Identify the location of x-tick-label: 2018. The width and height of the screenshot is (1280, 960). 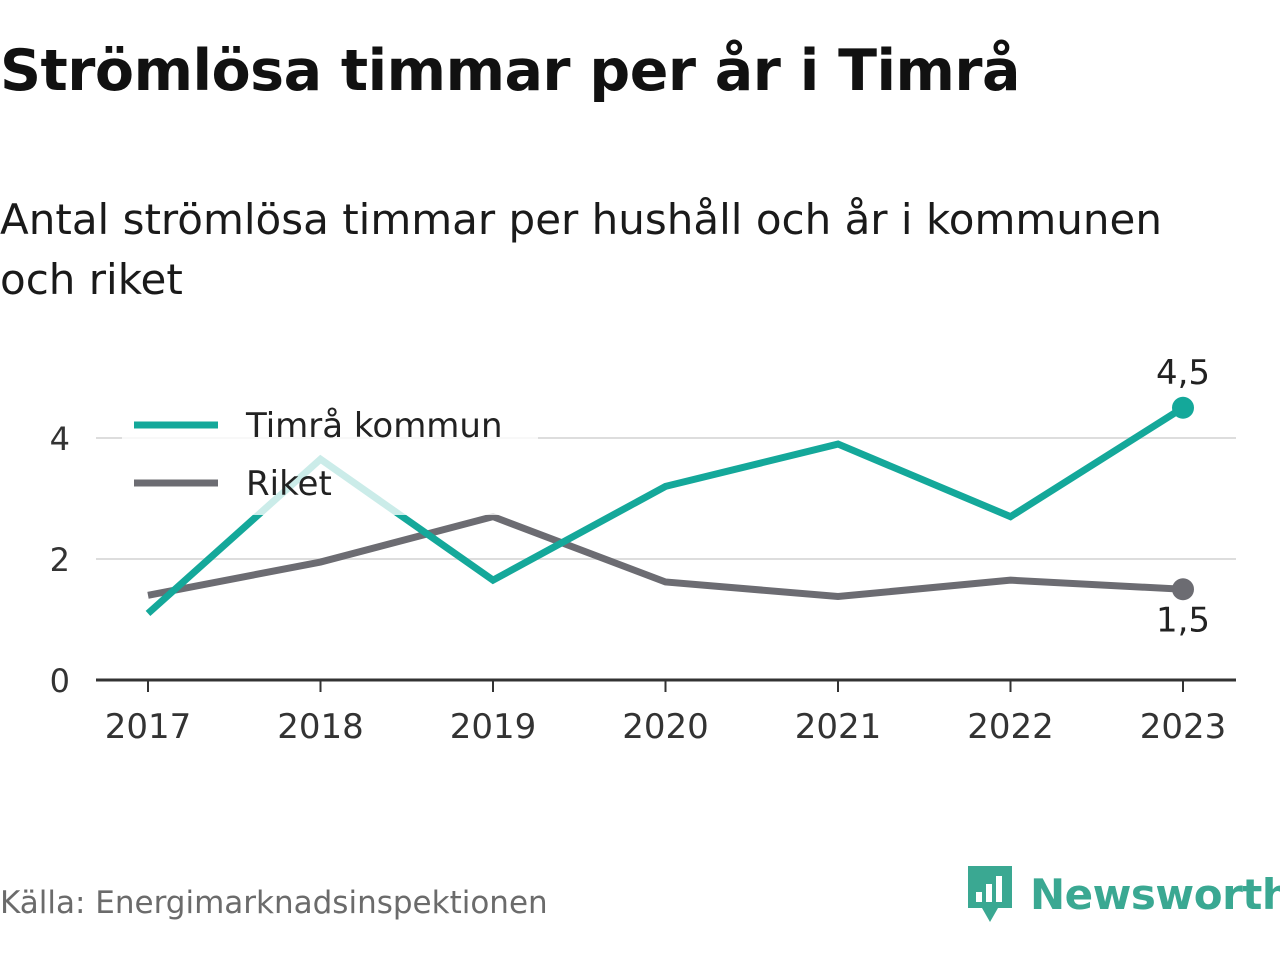
(320, 727).